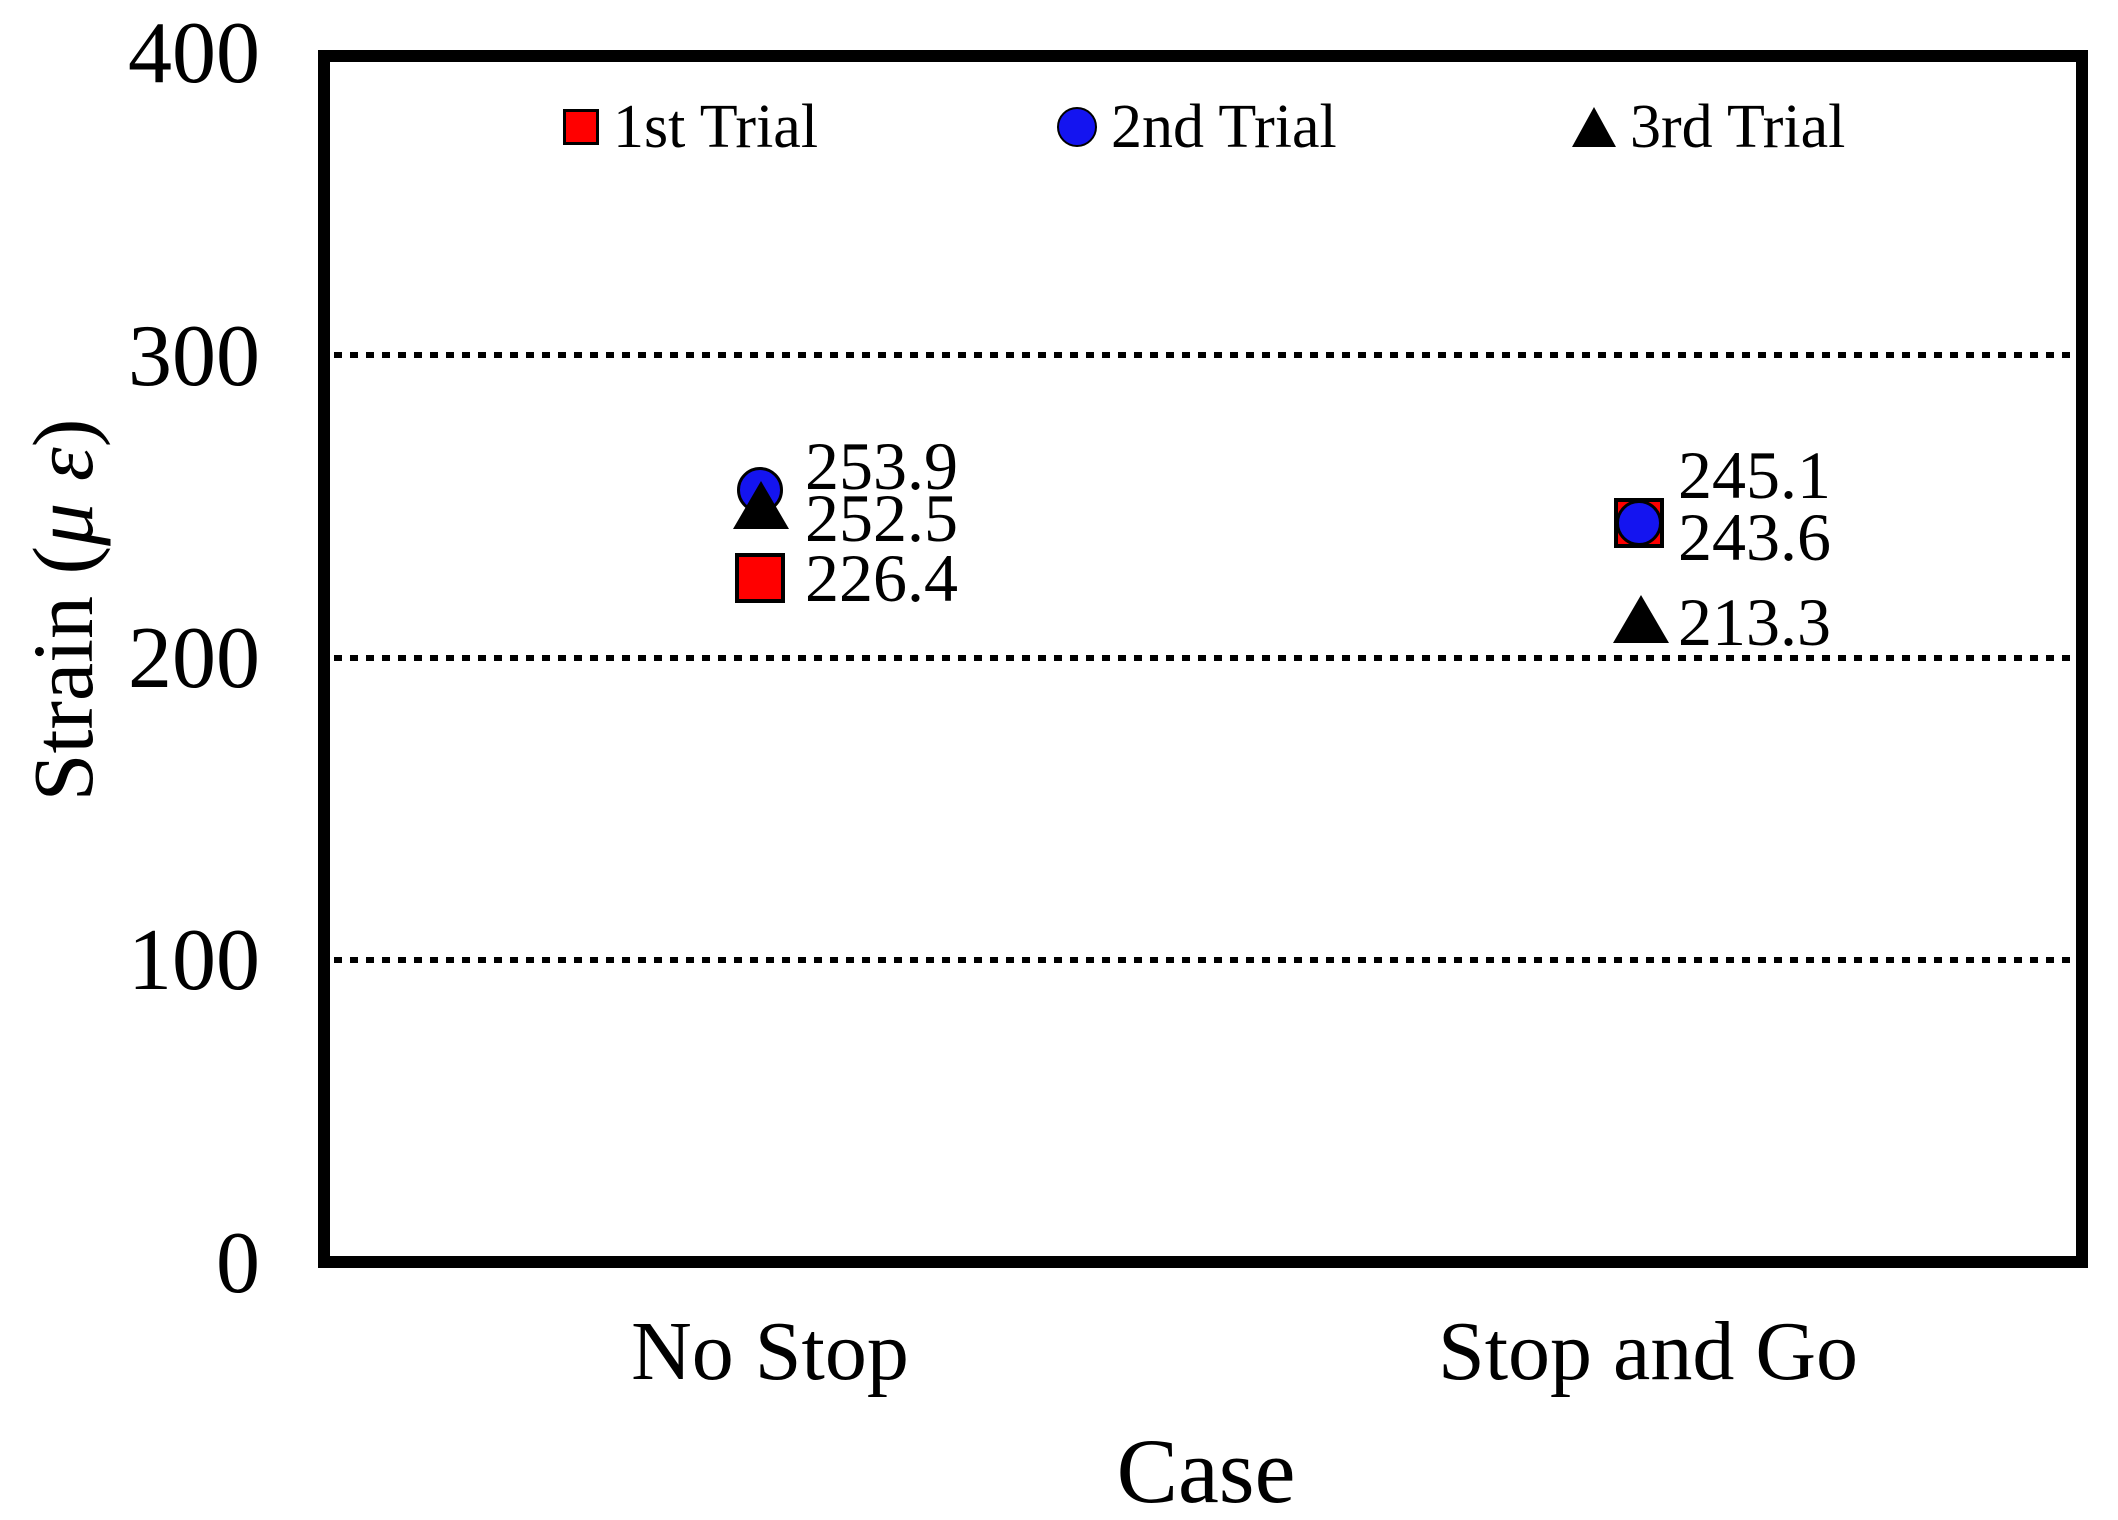 Image resolution: width=2118 pixels, height=1520 pixels. Describe the element at coordinates (716, 127) in the screenshot. I see `legend-label: 1st Trial` at that location.